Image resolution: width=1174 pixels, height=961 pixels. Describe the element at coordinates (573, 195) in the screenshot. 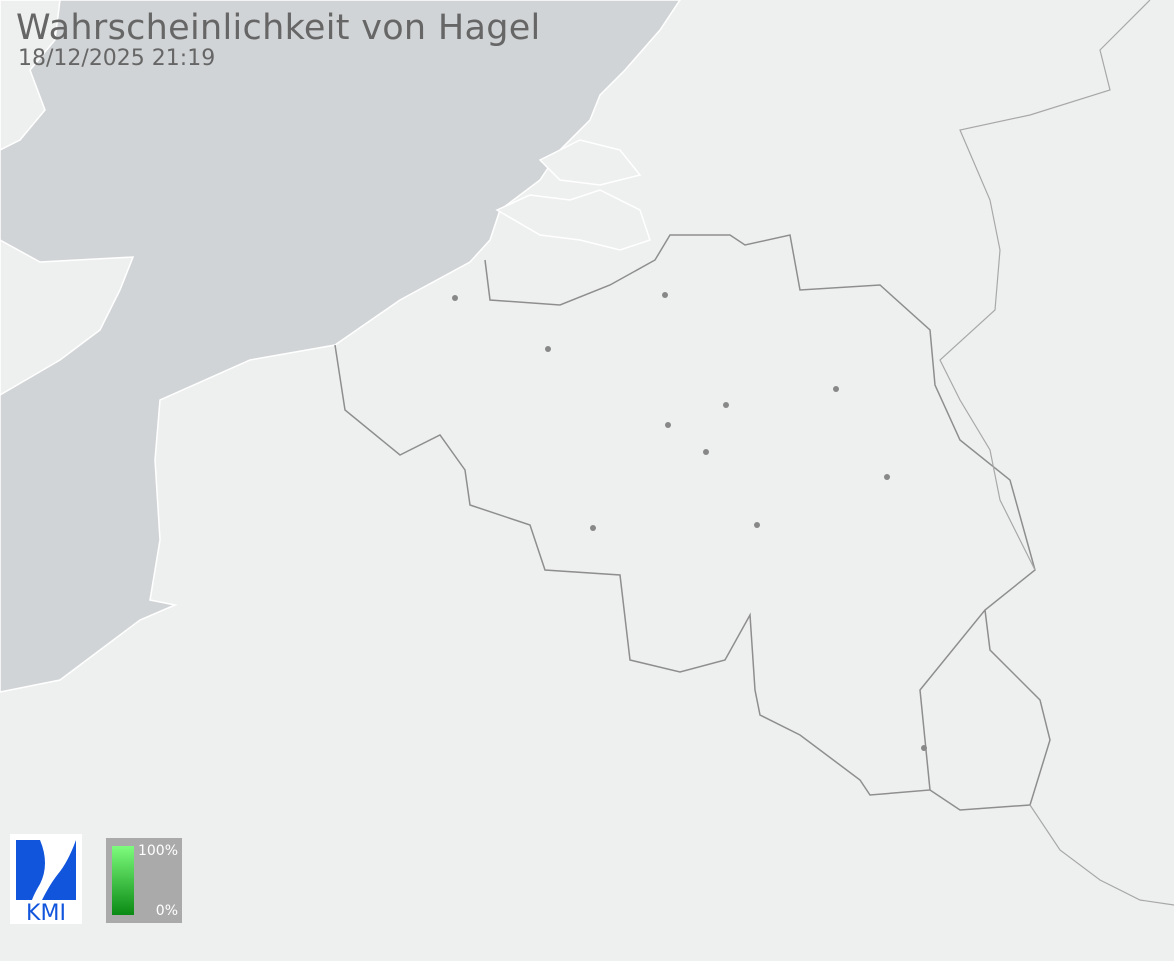

I see `zeeland-islands` at that location.